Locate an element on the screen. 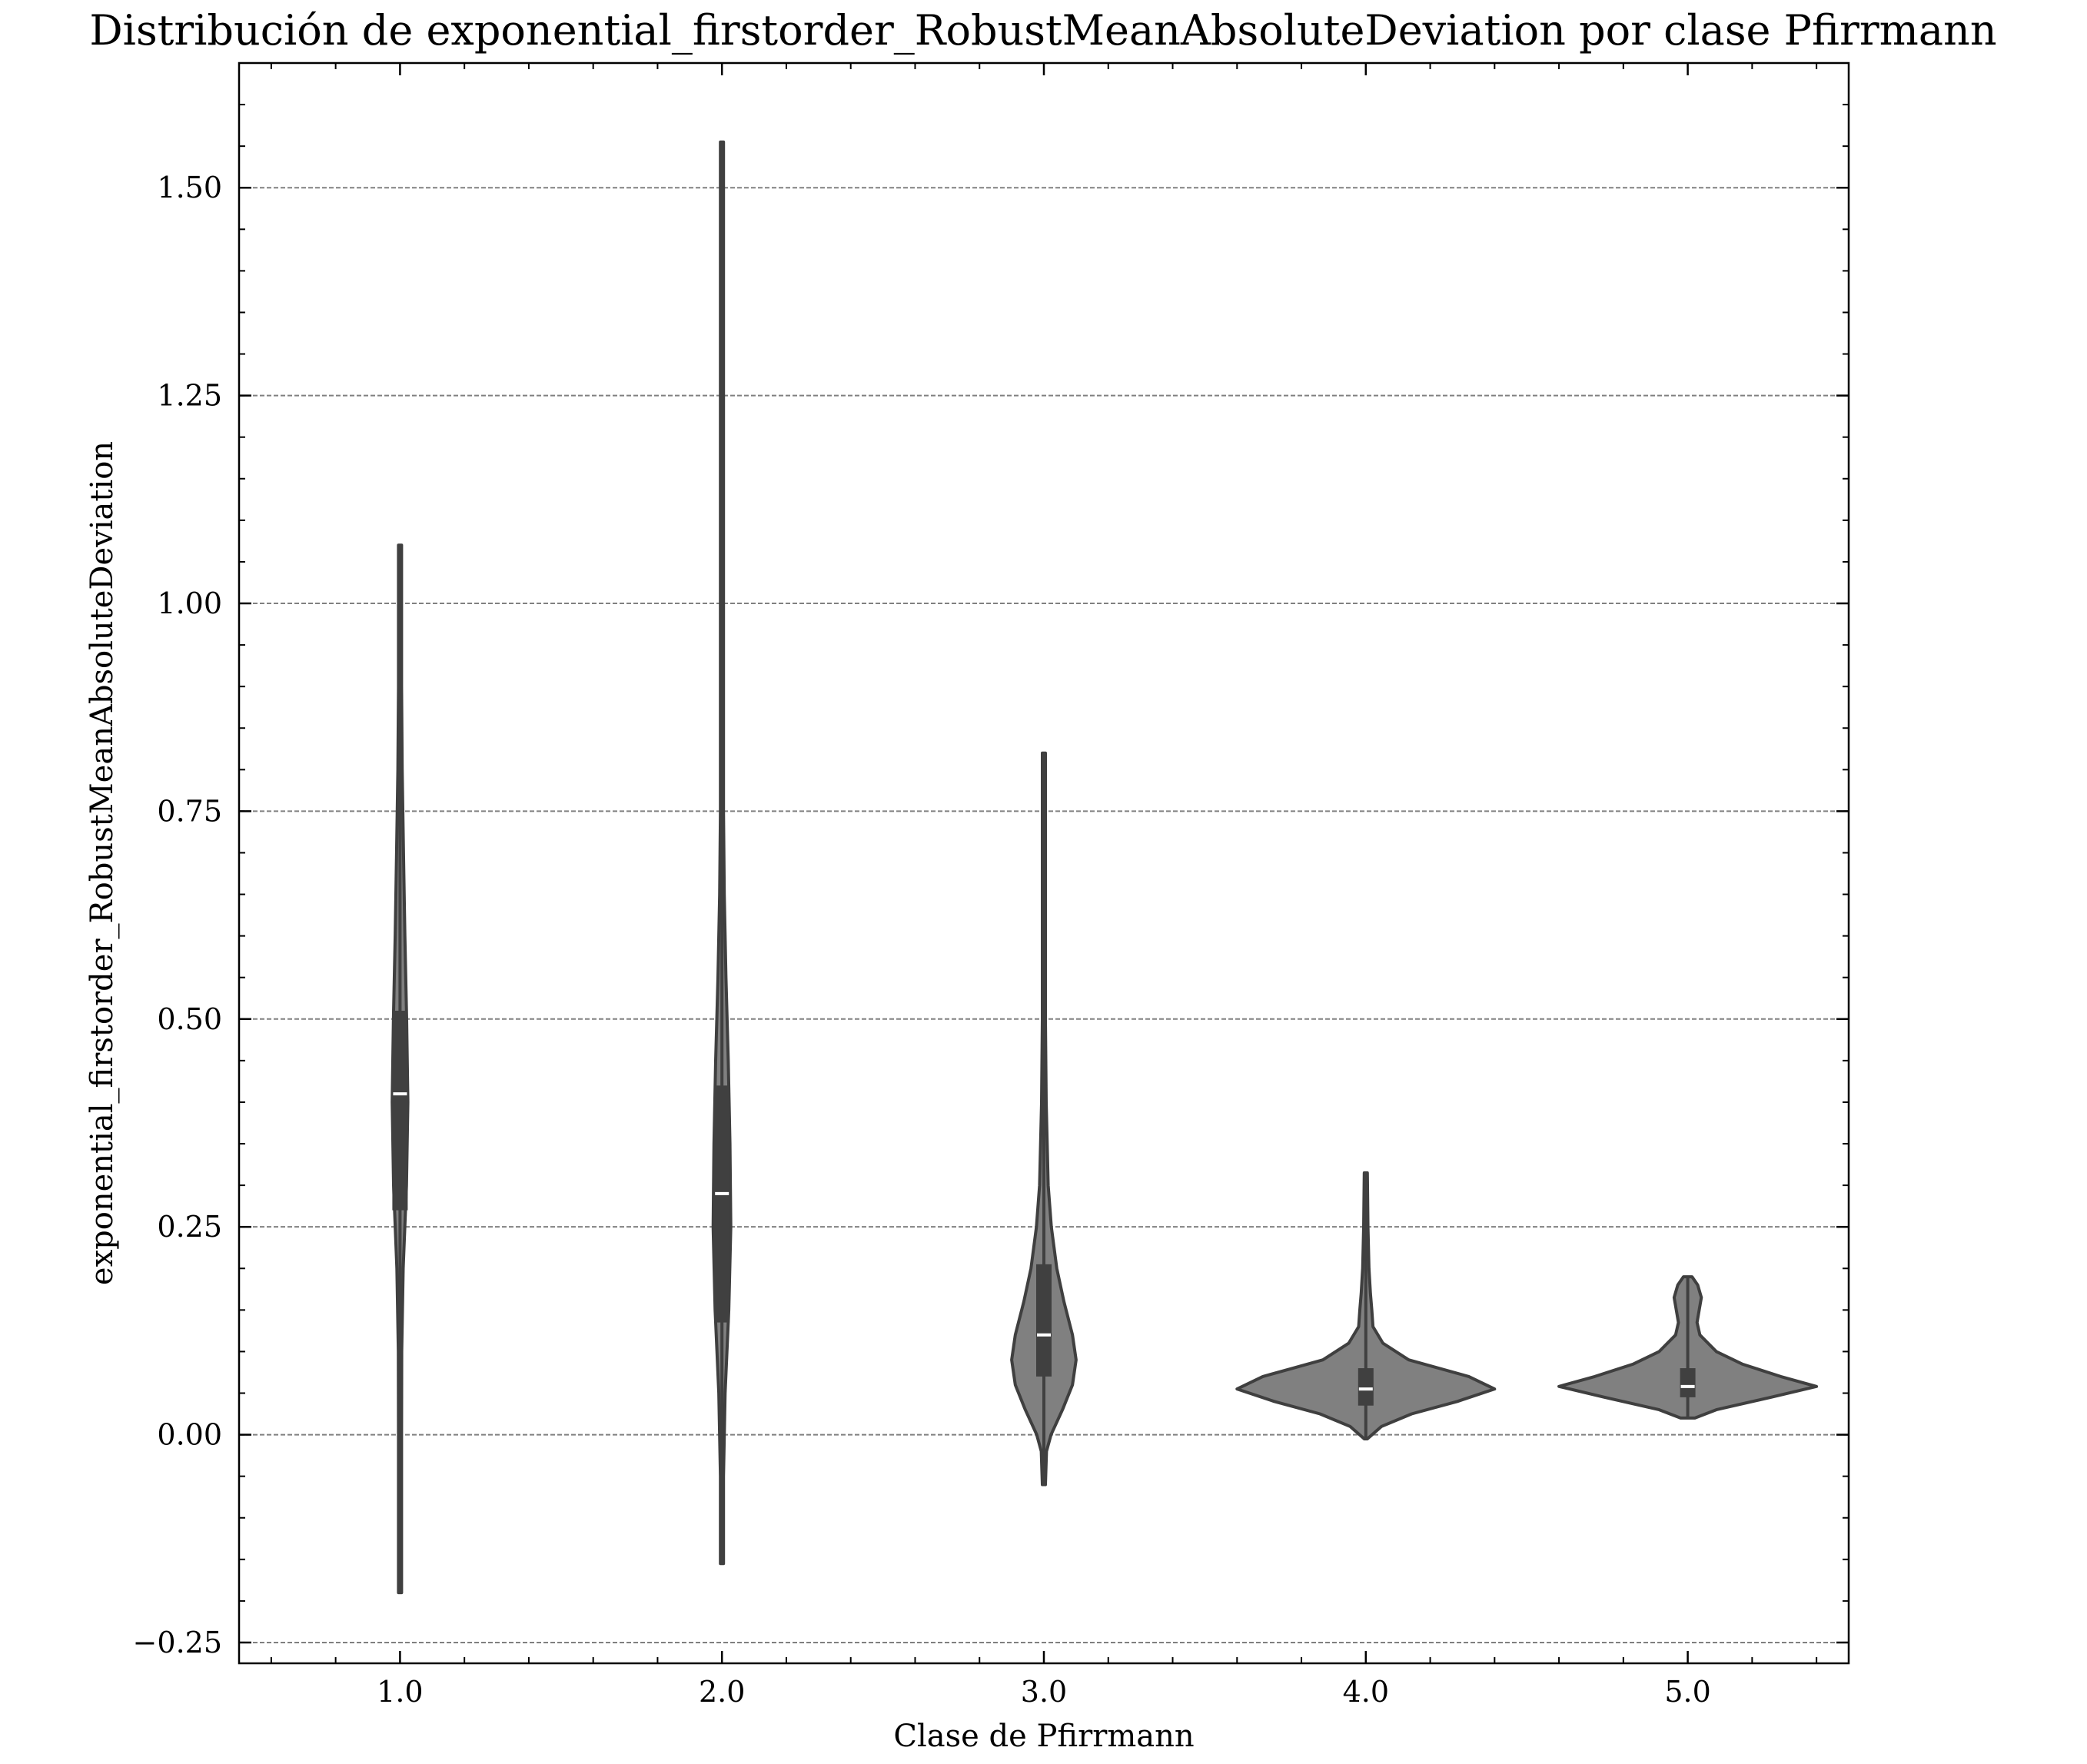 The width and height of the screenshot is (2087, 1764). y-tick-label: 1.00 is located at coordinates (190, 603).